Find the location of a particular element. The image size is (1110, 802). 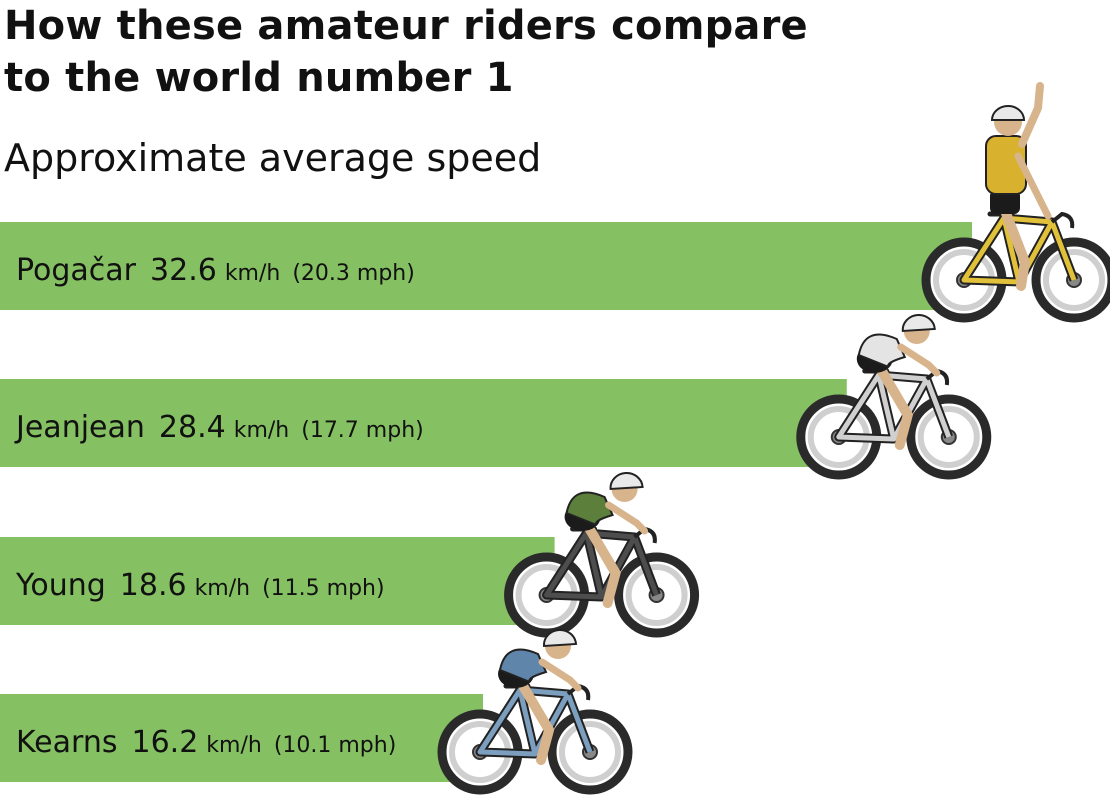

chart-subtitle: Approximate average speed is located at coordinates (273, 158).